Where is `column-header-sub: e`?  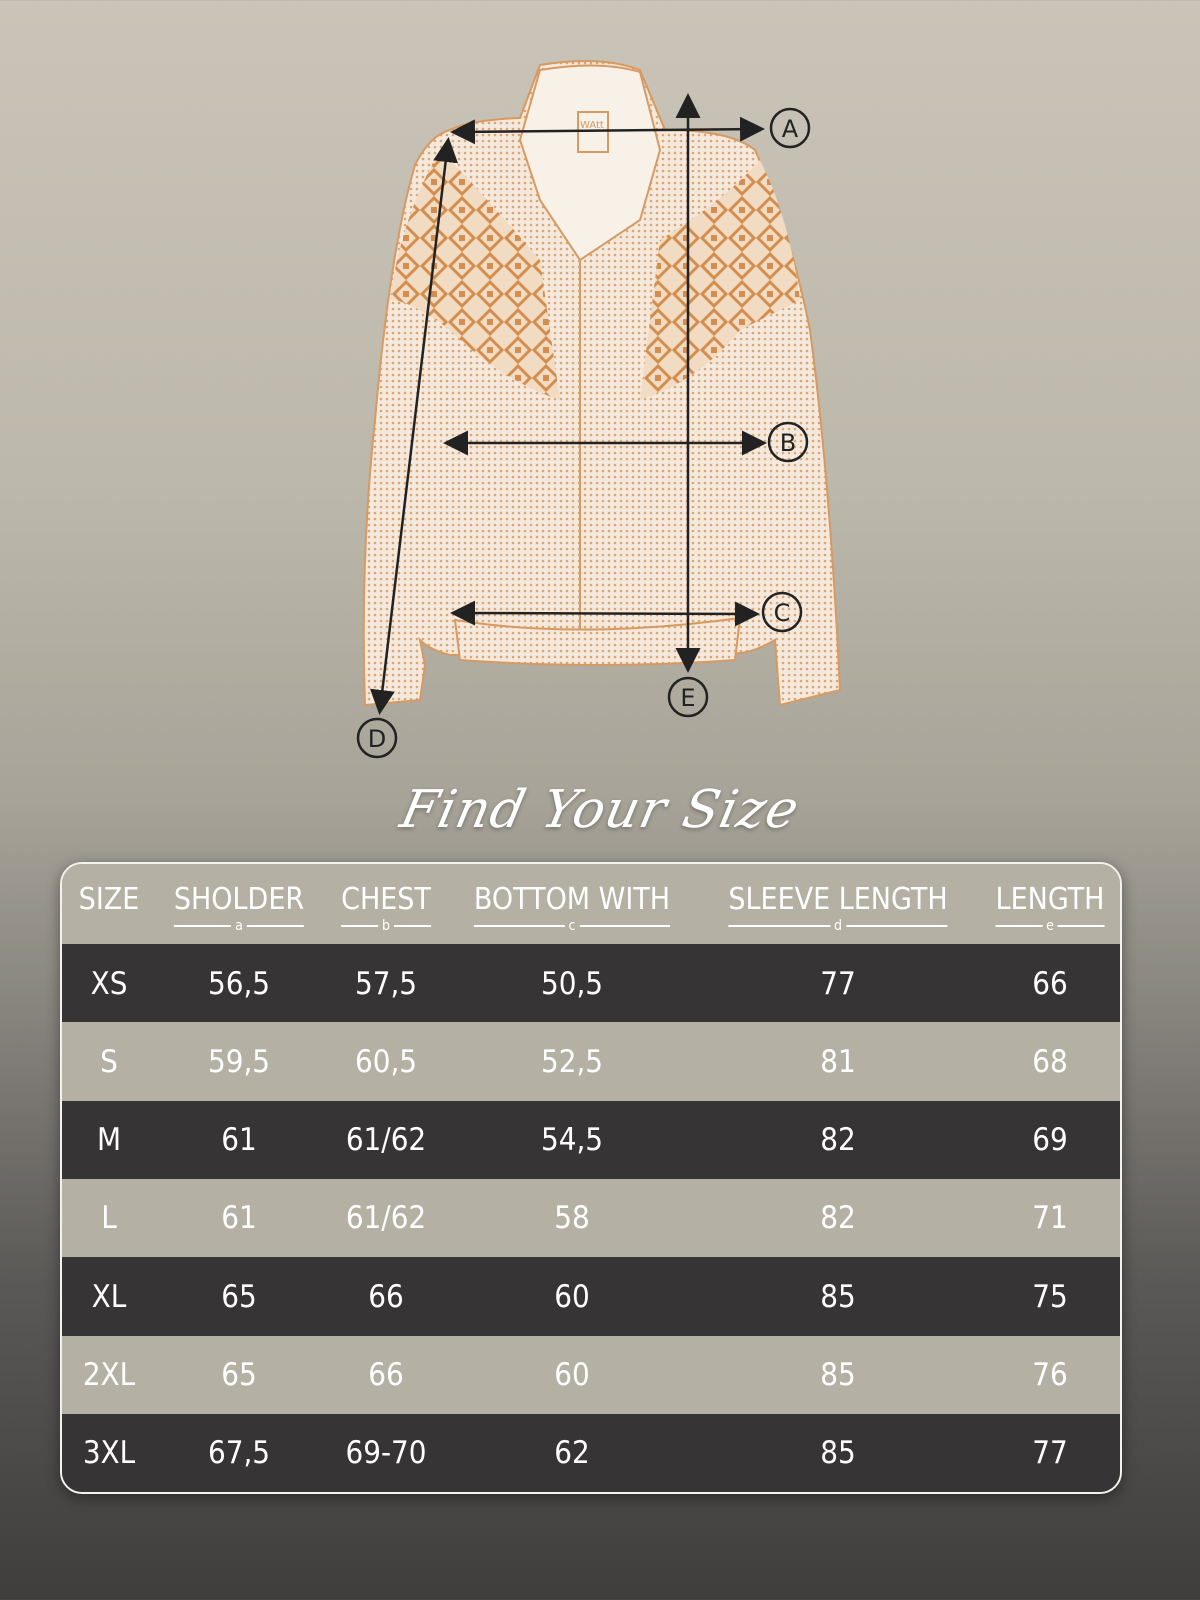 column-header-sub: e is located at coordinates (1050, 926).